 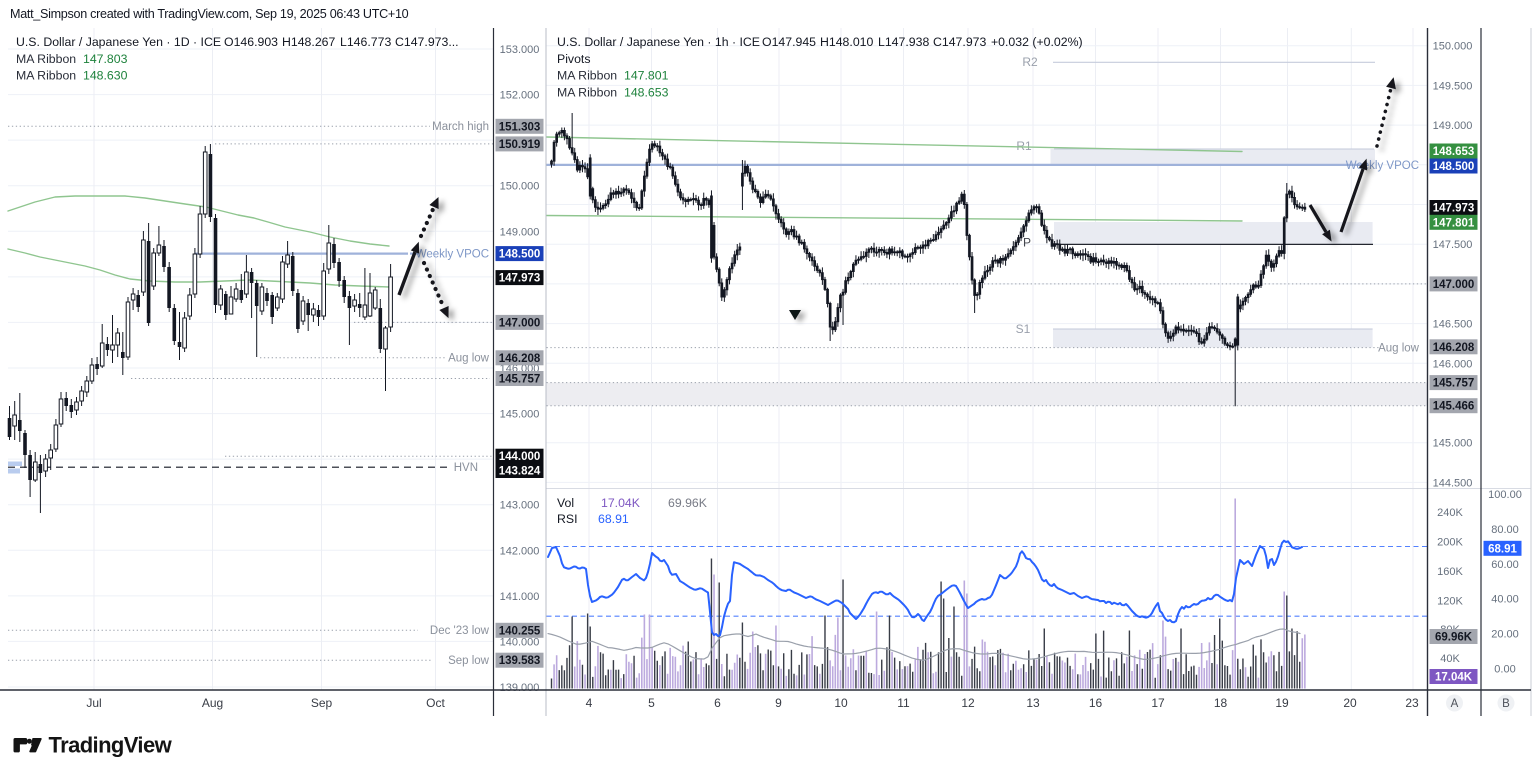 I want to click on svg-text: S1, so click(x=1023, y=329).